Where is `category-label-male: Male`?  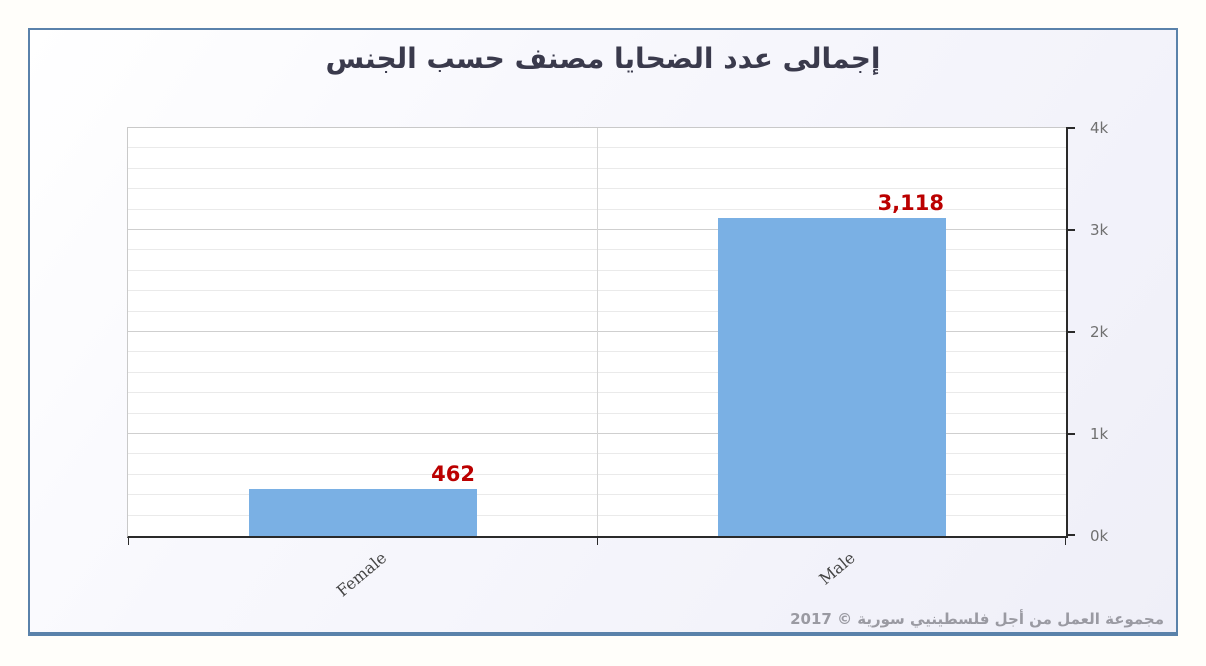 category-label-male: Male is located at coordinates (837, 568).